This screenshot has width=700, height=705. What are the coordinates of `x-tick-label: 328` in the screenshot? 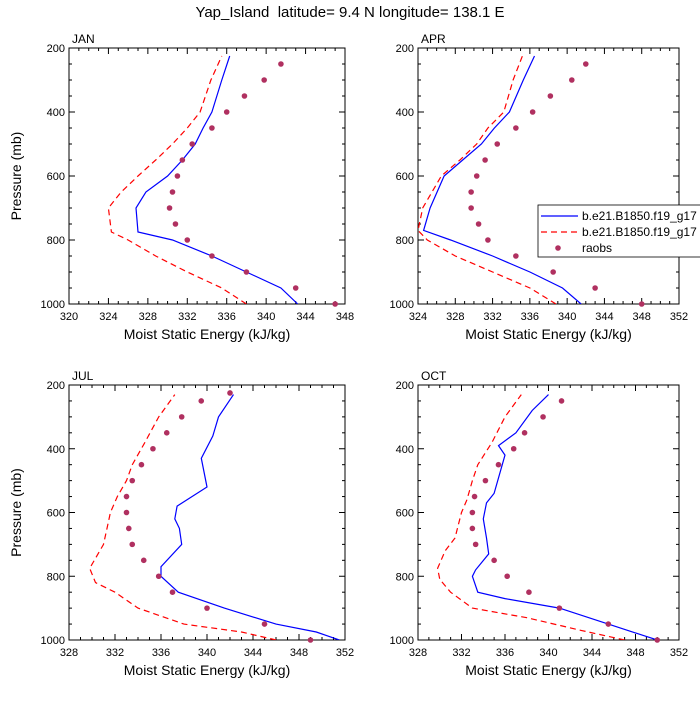 It's located at (455, 317).